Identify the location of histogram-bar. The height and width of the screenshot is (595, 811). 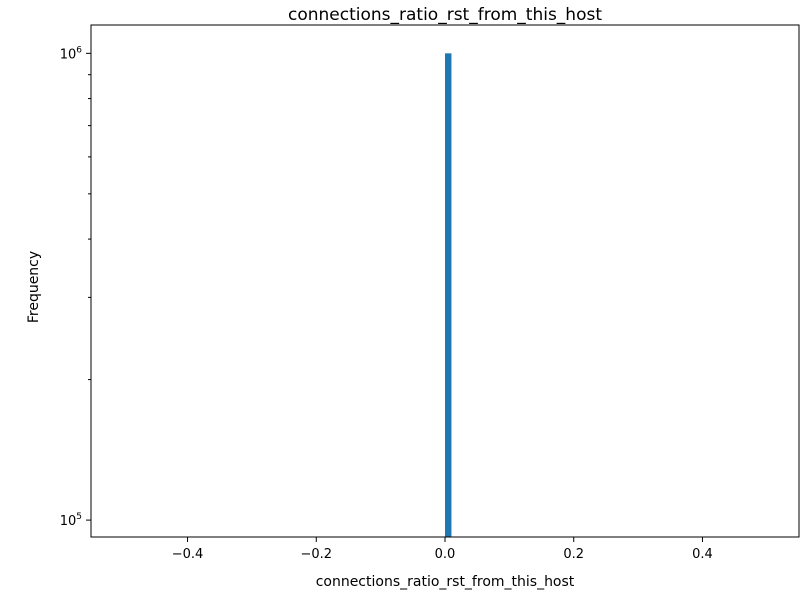
(448, 295).